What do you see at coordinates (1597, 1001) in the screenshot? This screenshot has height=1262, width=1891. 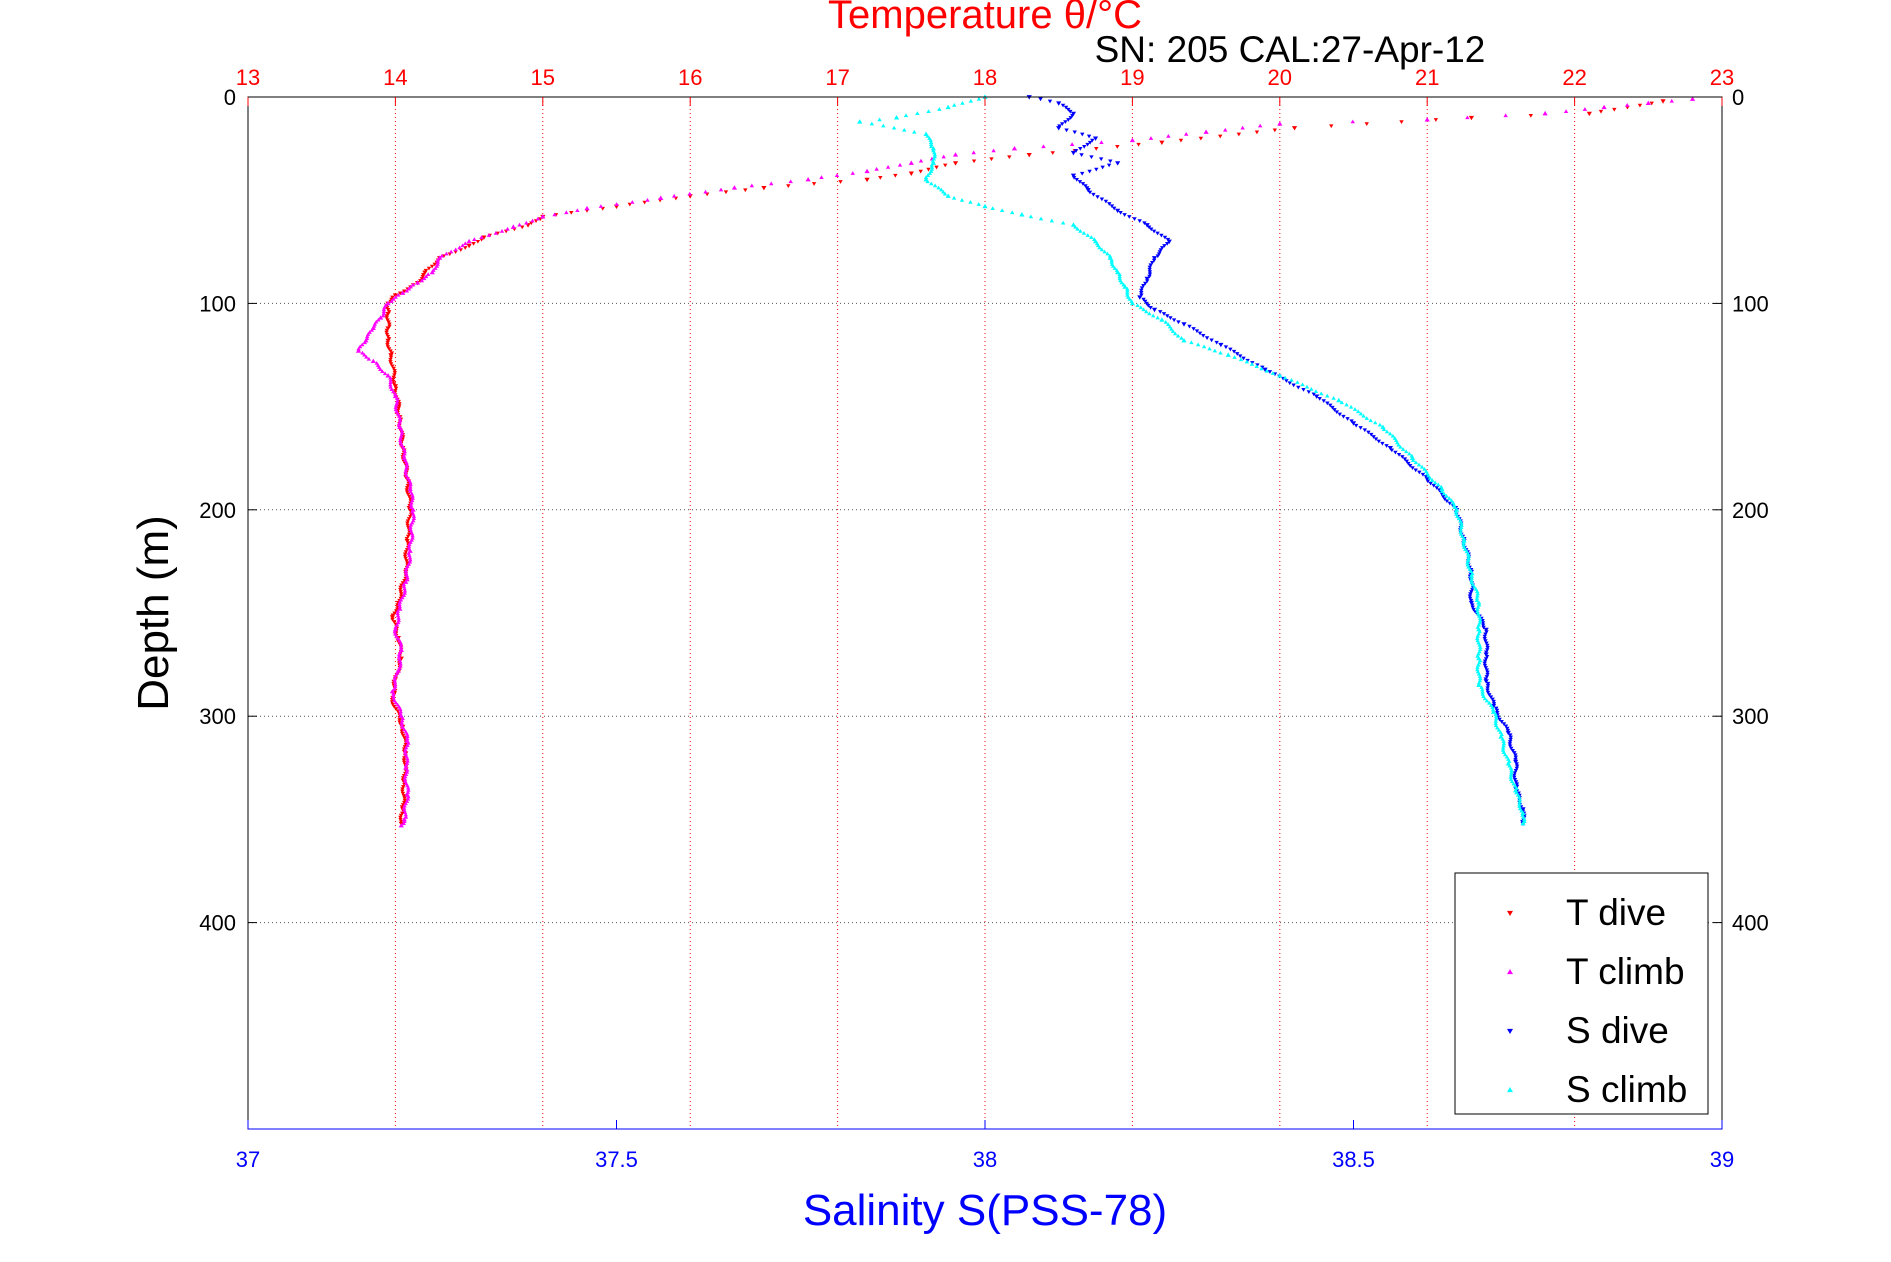 I see `legend-entries: T dive T climb S dive S climb` at bounding box center [1597, 1001].